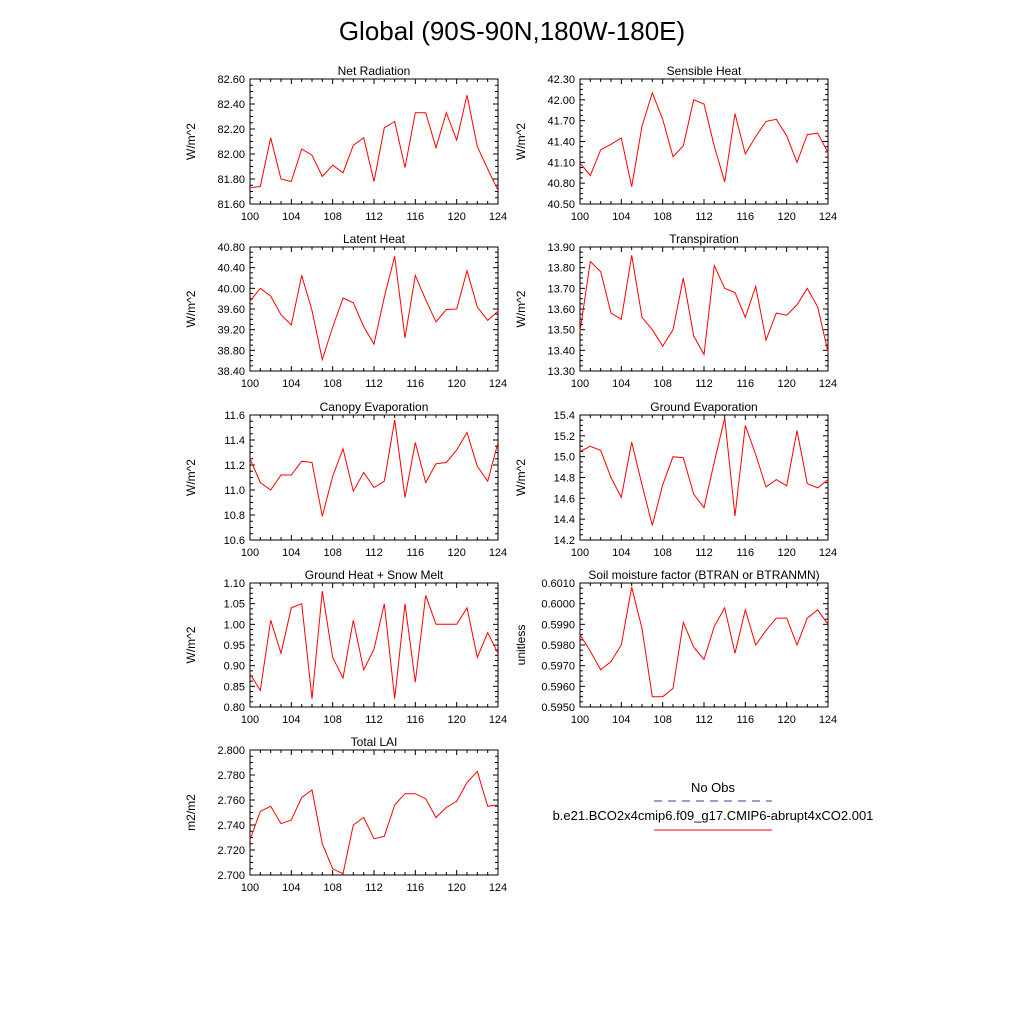 This screenshot has height=1024, width=1024. What do you see at coordinates (558, 708) in the screenshot?
I see `y-tick-label: 0.5950` at bounding box center [558, 708].